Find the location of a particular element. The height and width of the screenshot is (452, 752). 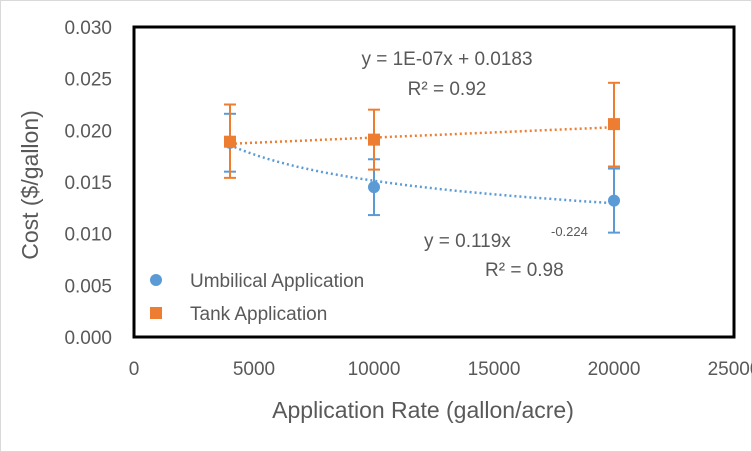

y-tick-label: 0.020 is located at coordinates (88, 131).